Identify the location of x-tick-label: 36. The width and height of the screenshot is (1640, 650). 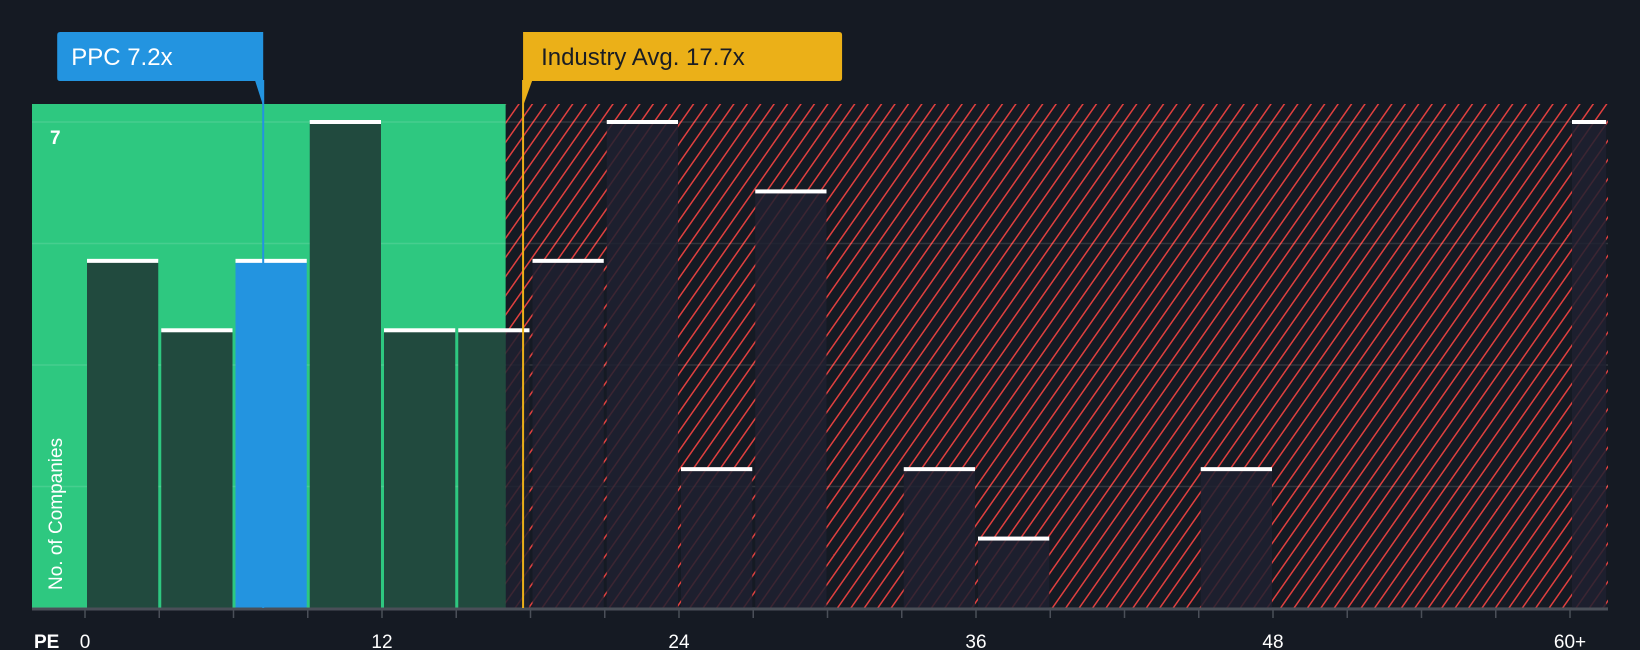
(975, 641).